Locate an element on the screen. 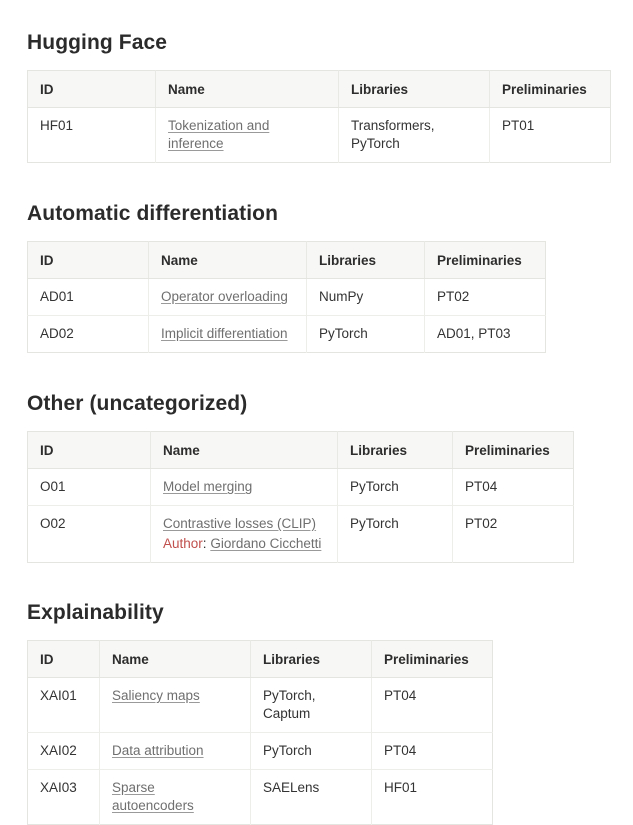 This screenshot has width=633, height=825. cell-preliminaries: AD01, PT03 is located at coordinates (474, 333).